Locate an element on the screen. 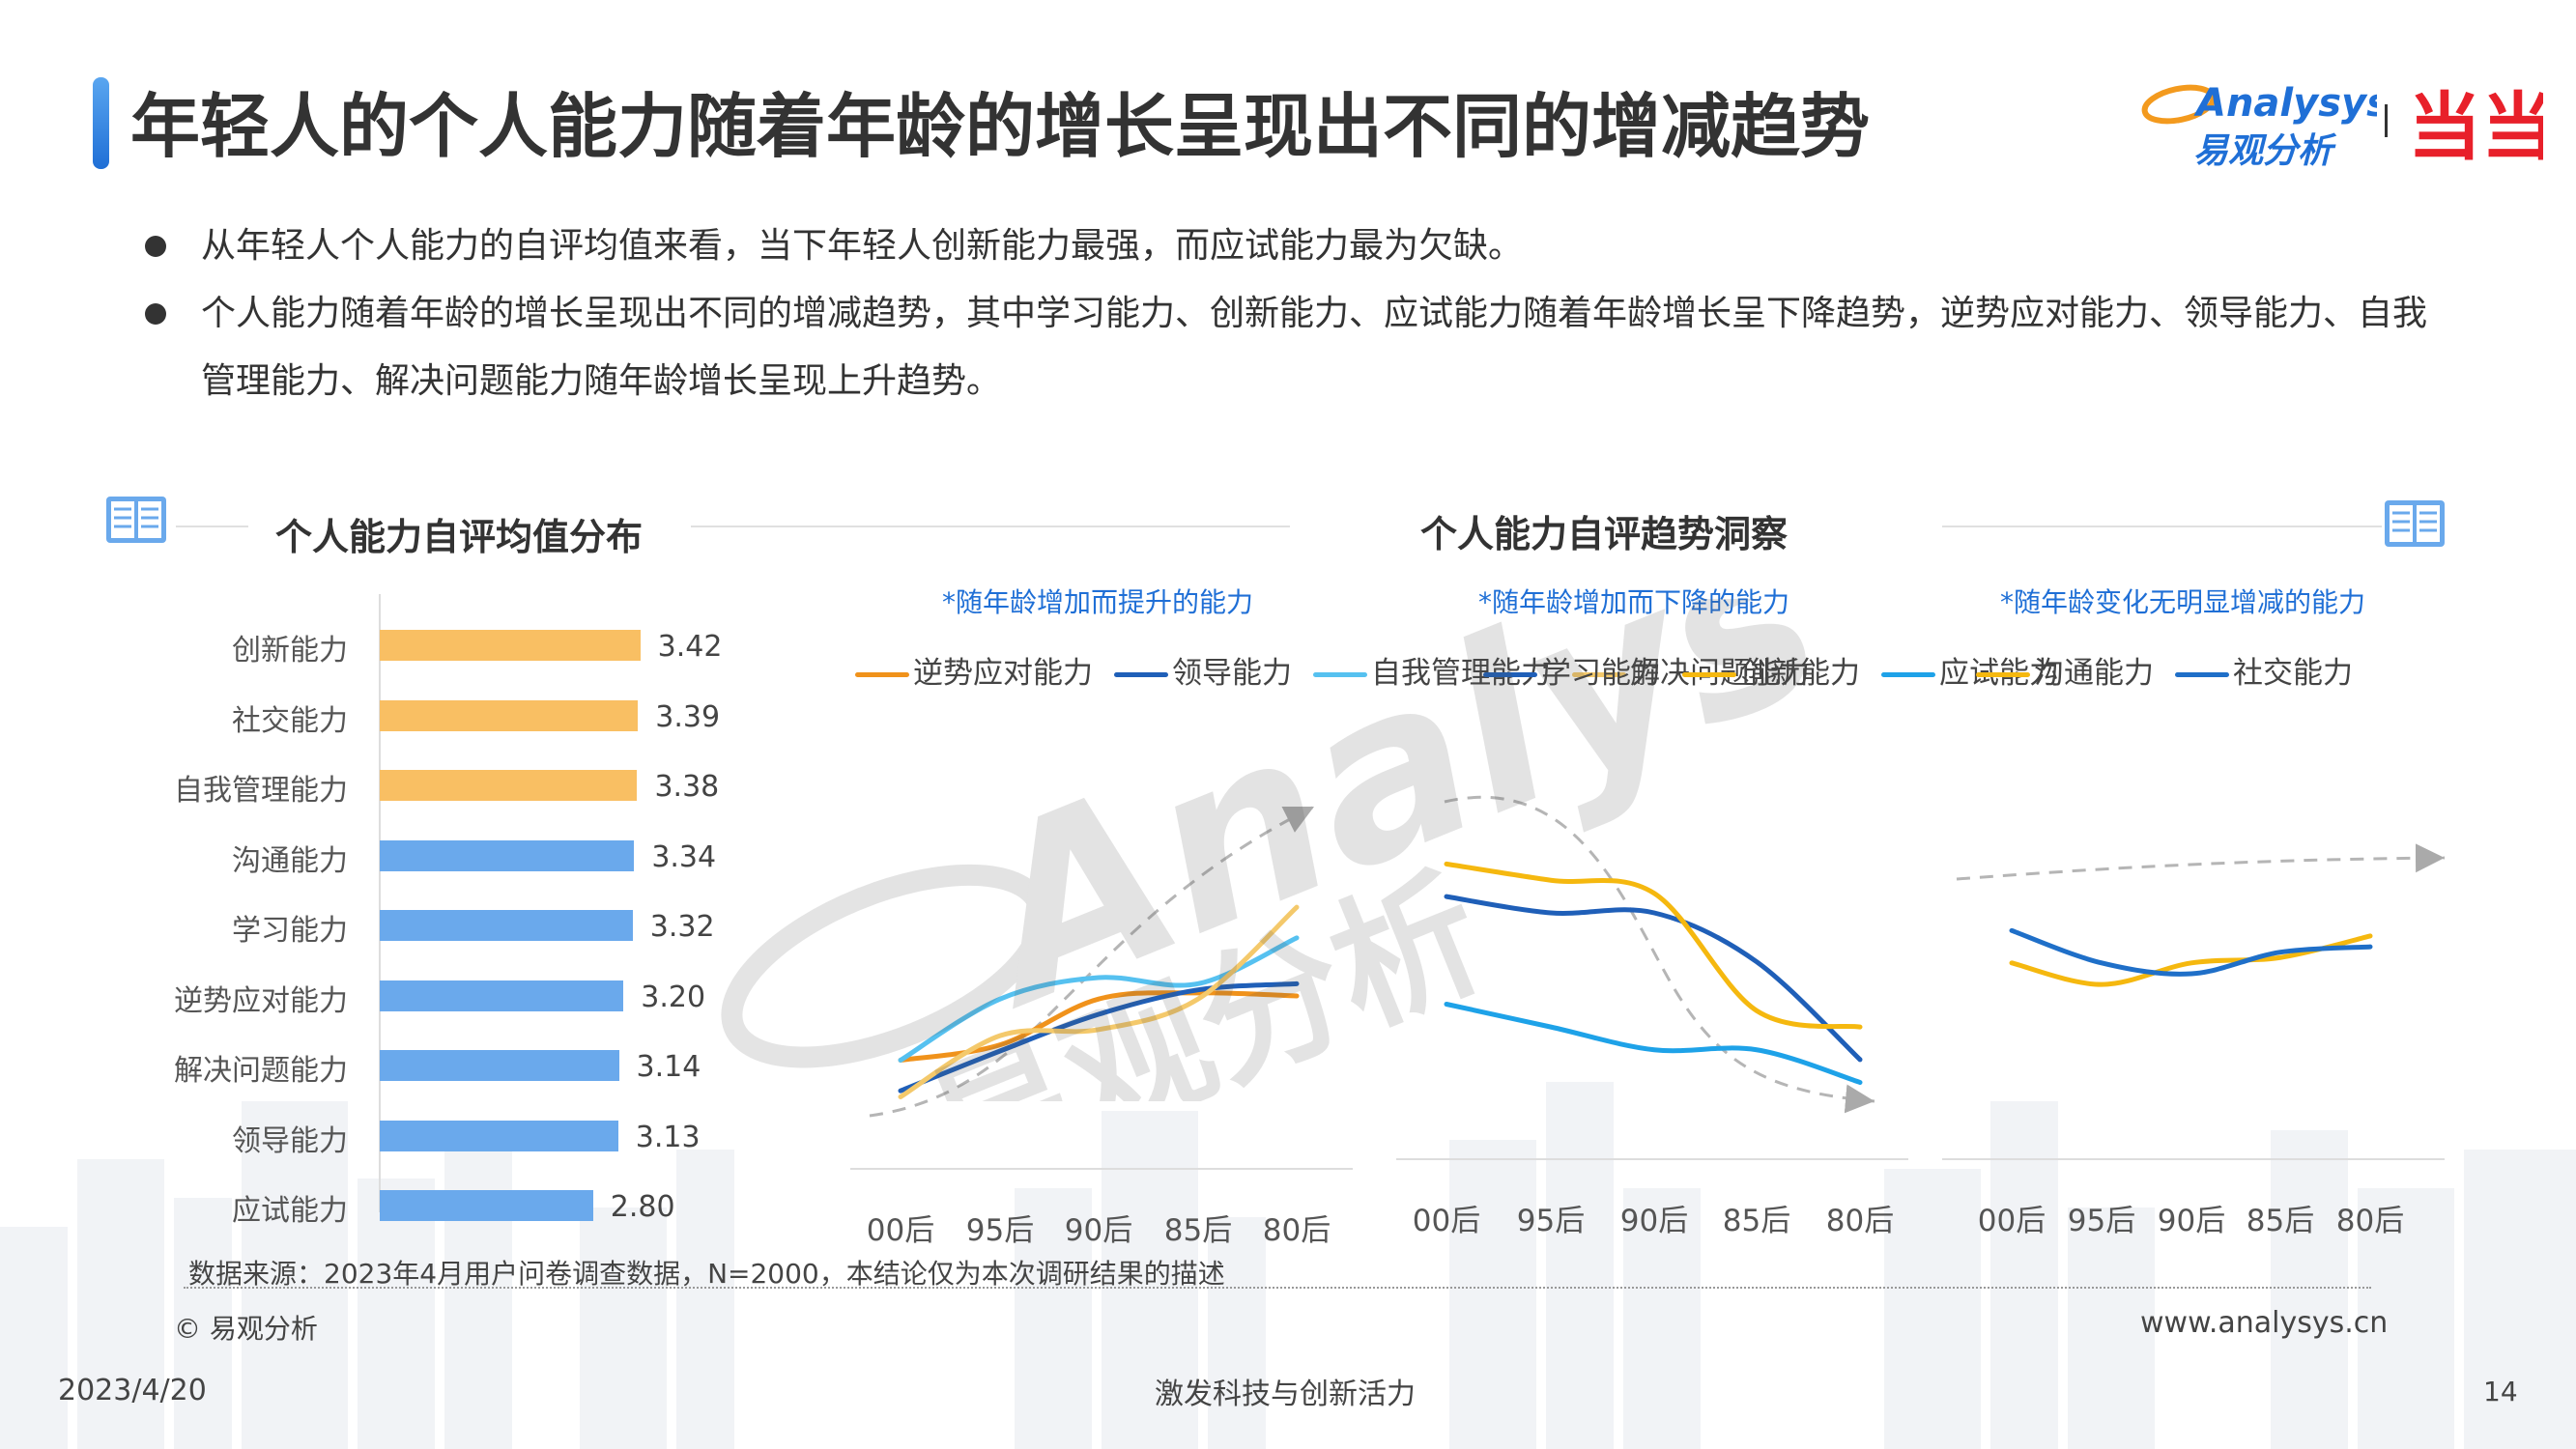 The image size is (2576, 1449). left-section-title: 个人能力自评均值分布 is located at coordinates (460, 537).